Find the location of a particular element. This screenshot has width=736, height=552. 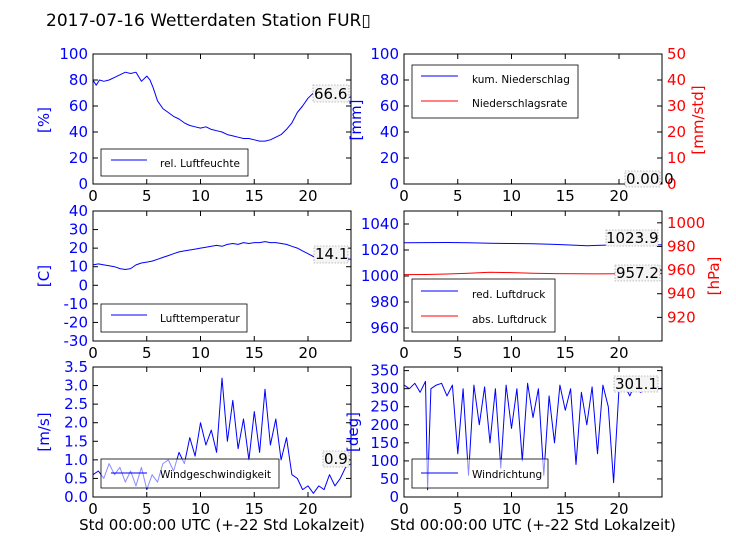

precip-ytick-label-3: 60 is located at coordinates (389, 106).